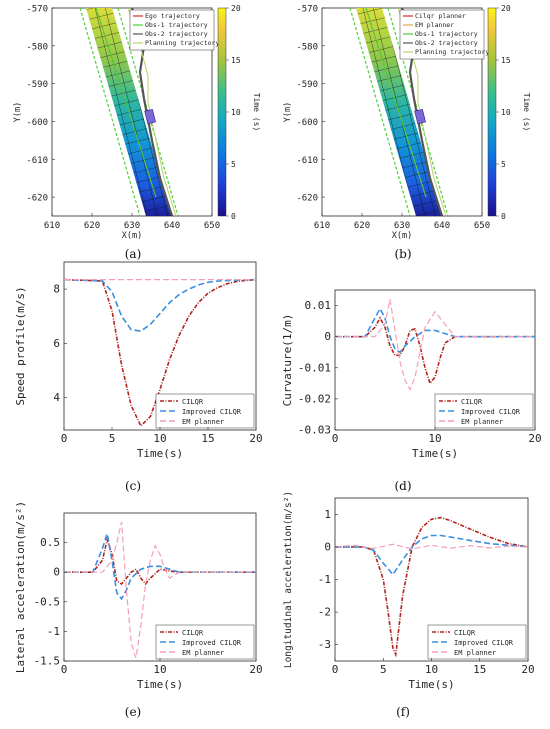 This screenshot has width=550, height=729. What do you see at coordinates (37, 199) in the screenshot?
I see `y-tick-label: -620` at bounding box center [37, 199].